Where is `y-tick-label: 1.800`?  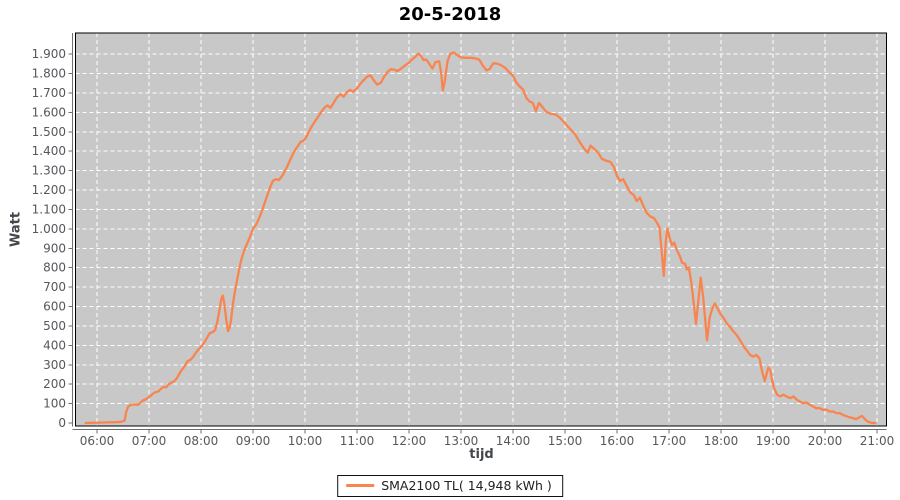
y-tick-label: 1.800 is located at coordinates (49, 74).